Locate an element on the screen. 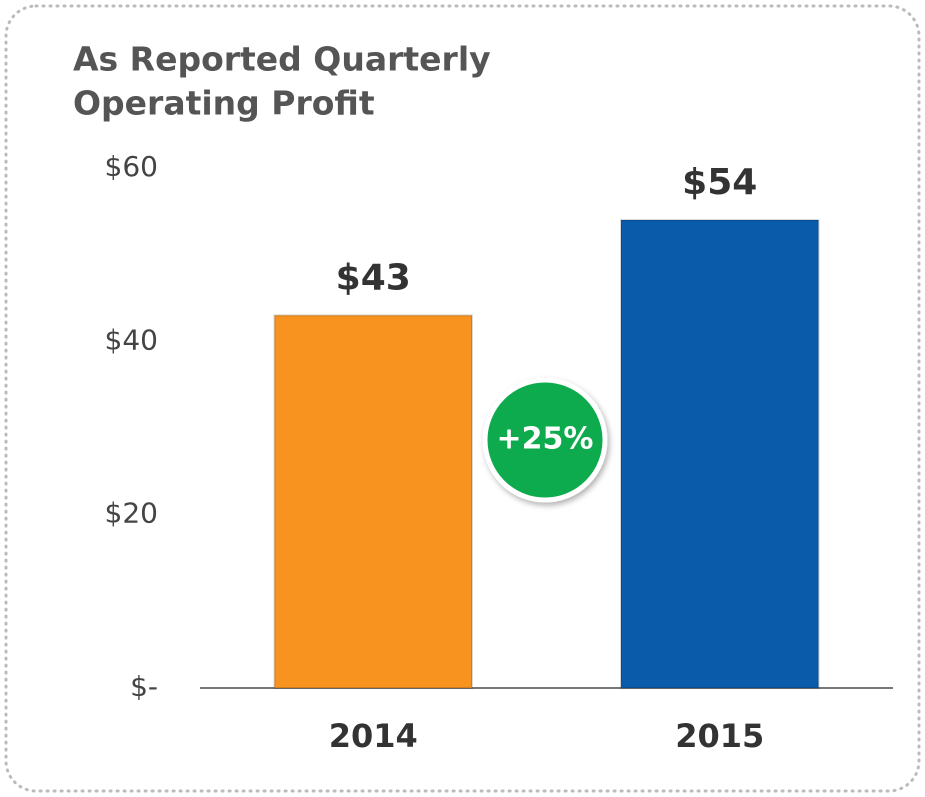  annotation-badge is located at coordinates (545, 440).